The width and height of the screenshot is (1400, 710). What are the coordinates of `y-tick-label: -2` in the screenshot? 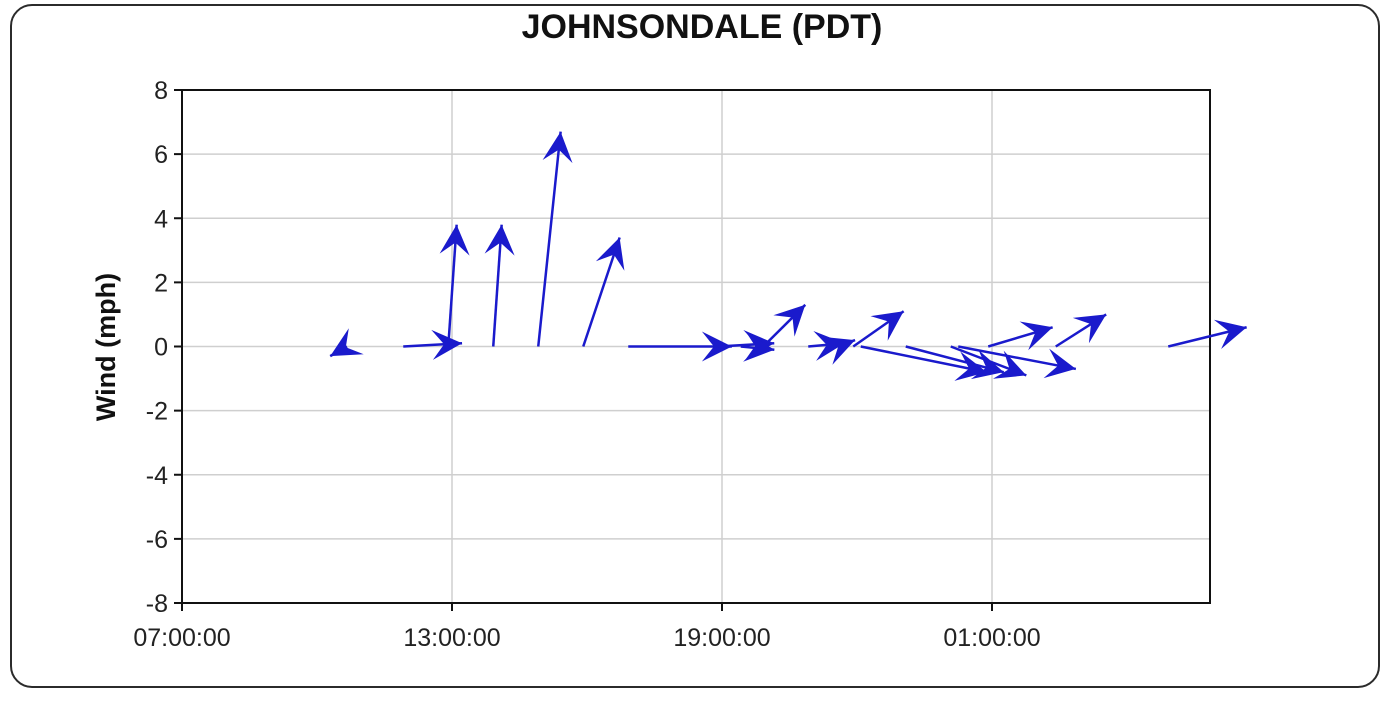 It's located at (157, 412).